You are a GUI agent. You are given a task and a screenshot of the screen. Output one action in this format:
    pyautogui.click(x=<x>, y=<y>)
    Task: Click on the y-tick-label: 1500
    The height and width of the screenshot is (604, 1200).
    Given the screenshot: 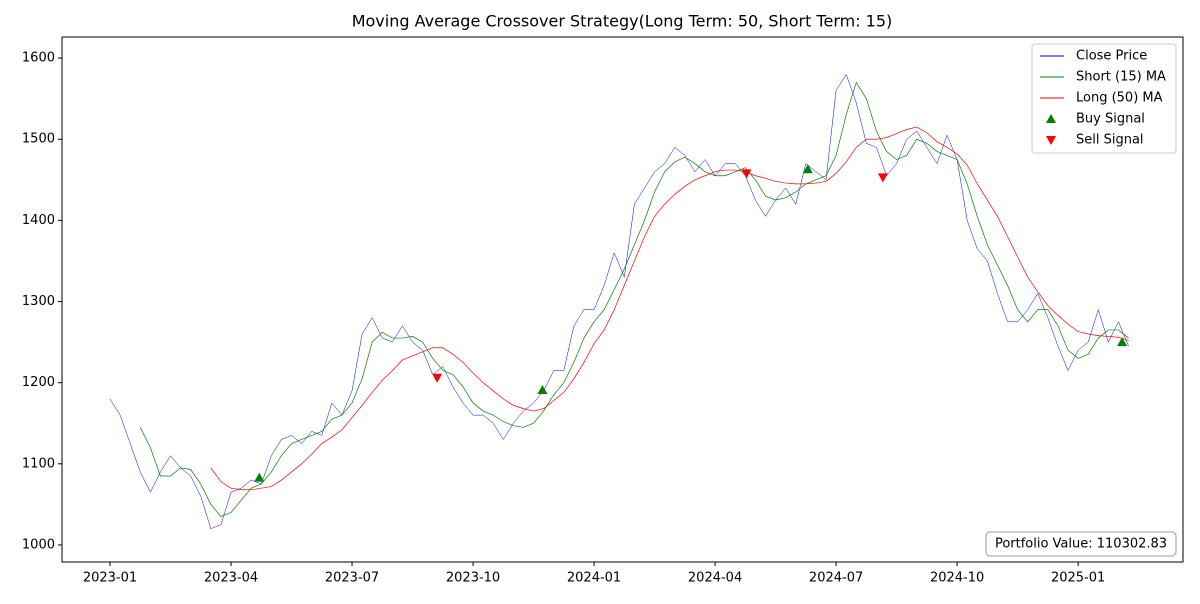 What is the action you would take?
    pyautogui.click(x=38, y=139)
    